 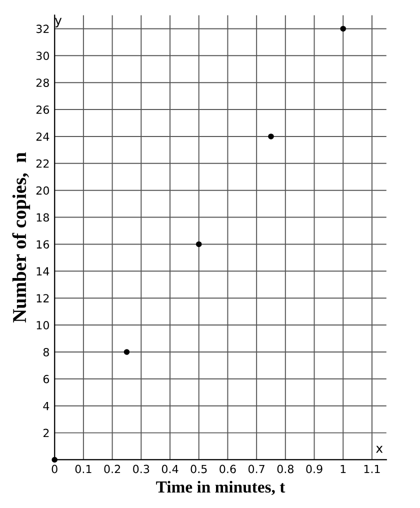 What do you see at coordinates (42, 298) in the screenshot?
I see `y-tick-label: 12` at bounding box center [42, 298].